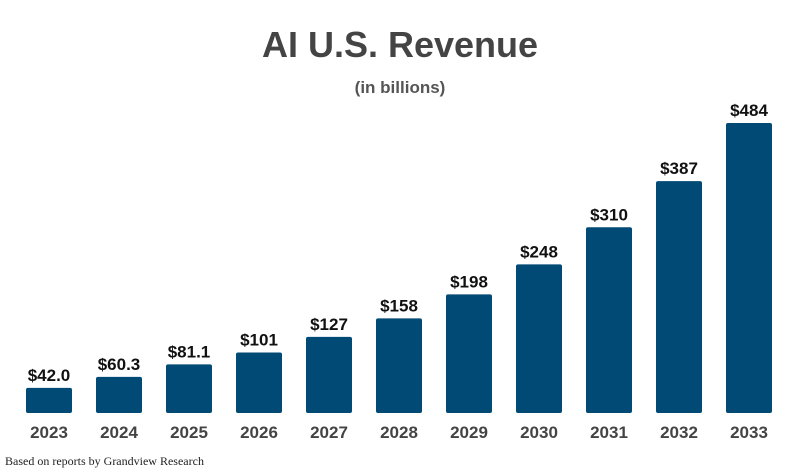 The image size is (800, 475). What do you see at coordinates (399, 365) in the screenshot?
I see `bar-2028` at bounding box center [399, 365].